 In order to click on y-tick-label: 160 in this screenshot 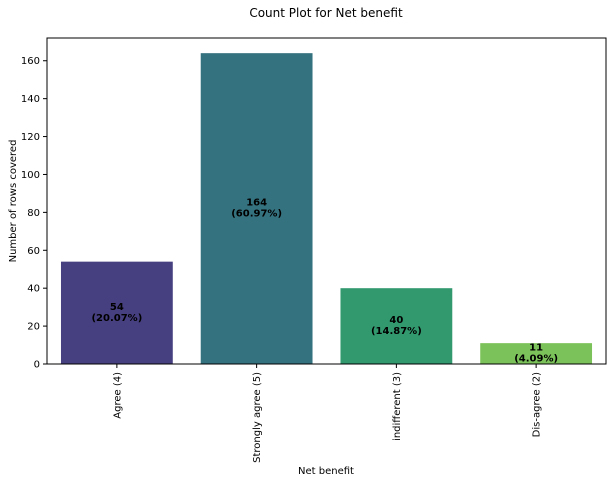, I will do `click(30, 61)`.